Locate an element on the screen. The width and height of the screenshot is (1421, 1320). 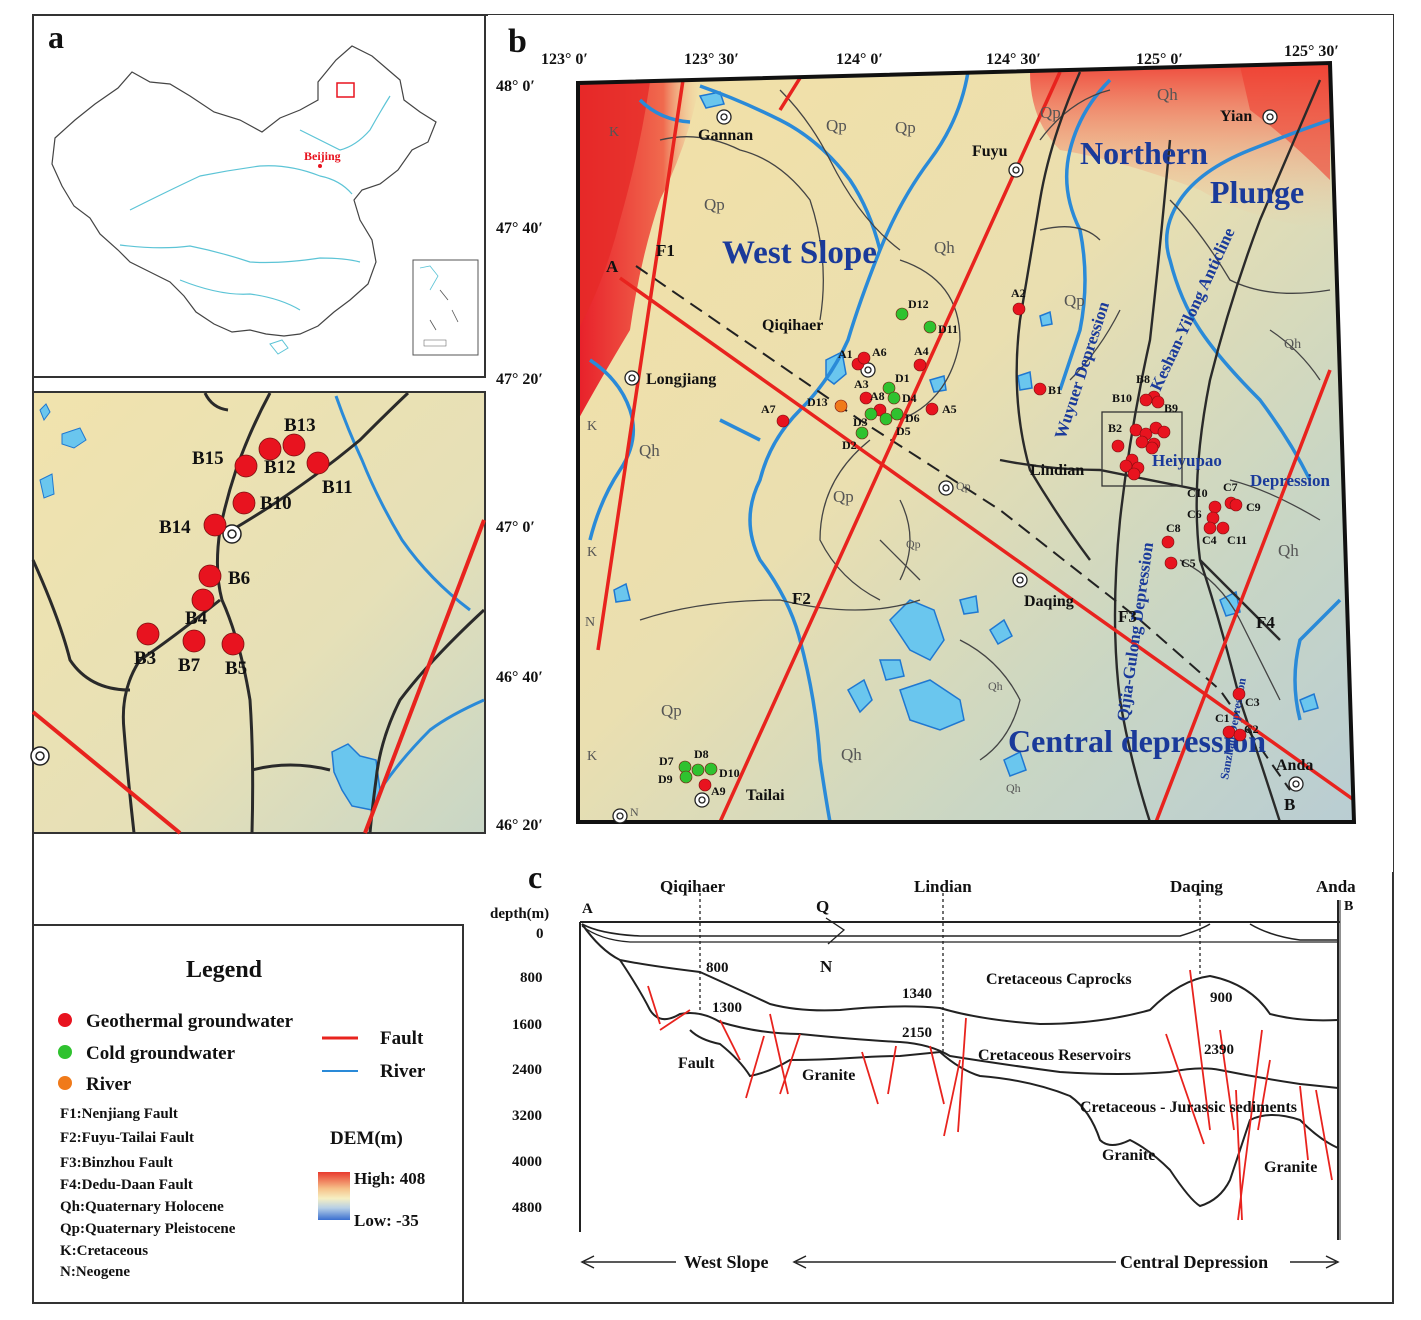
city-label-lindian: Lindian is located at coordinates (1057, 470).